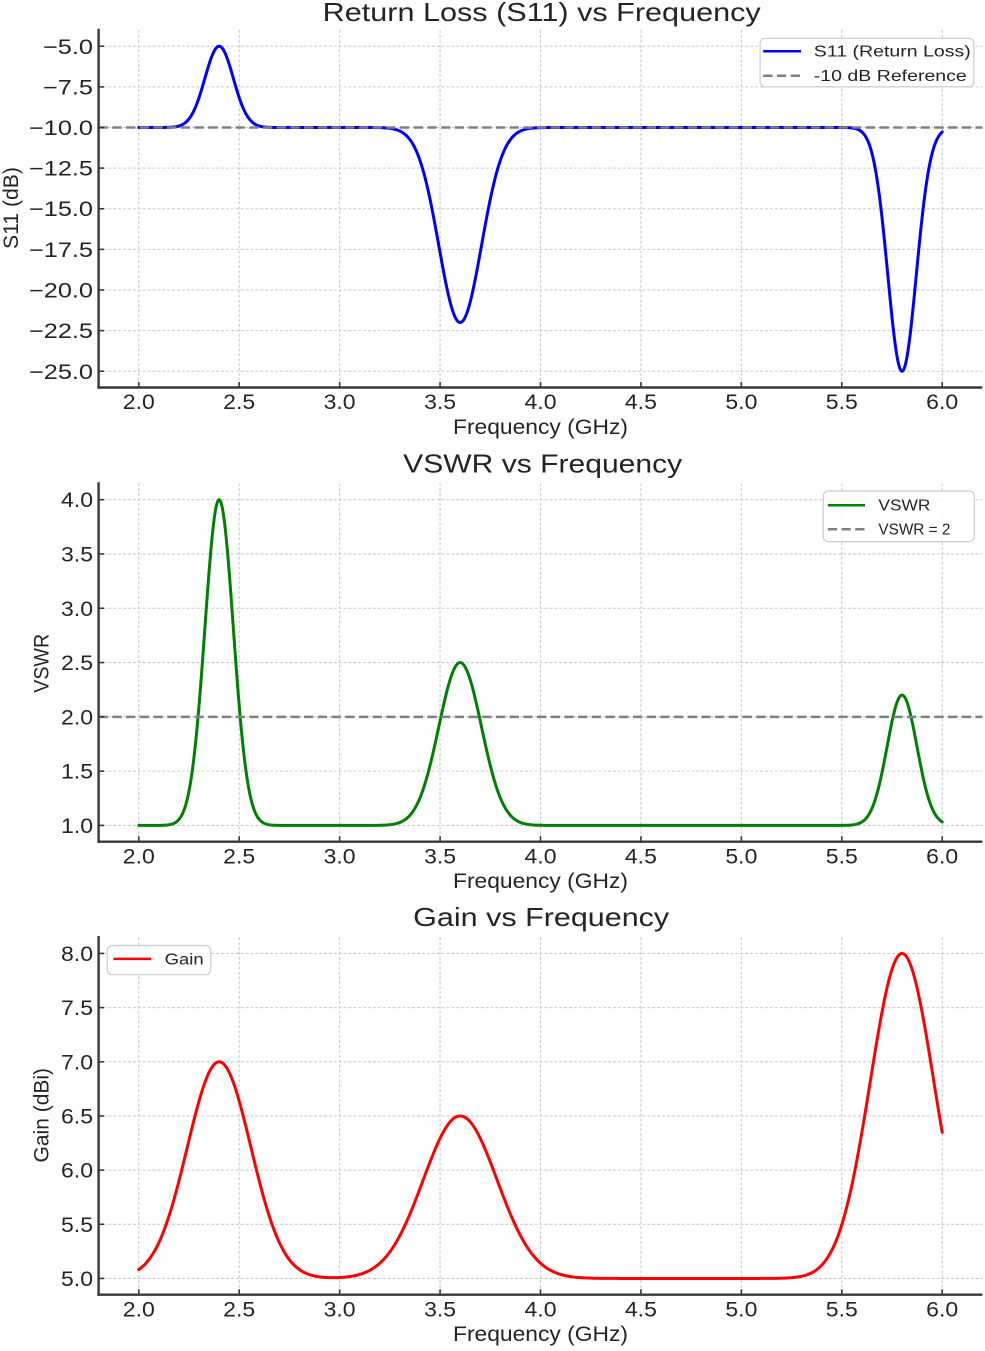 The height and width of the screenshot is (1351, 985). Describe the element at coordinates (61, 209) in the screenshot. I see `svg-text: −15.0` at that location.